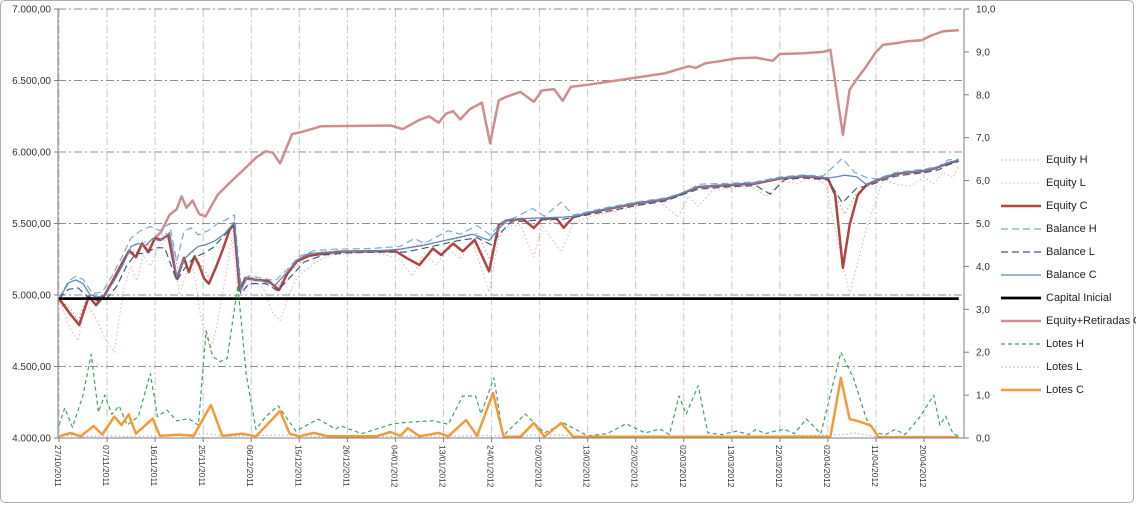  I want to click on x-axis-label: 04/01/2012, so click(394, 466).